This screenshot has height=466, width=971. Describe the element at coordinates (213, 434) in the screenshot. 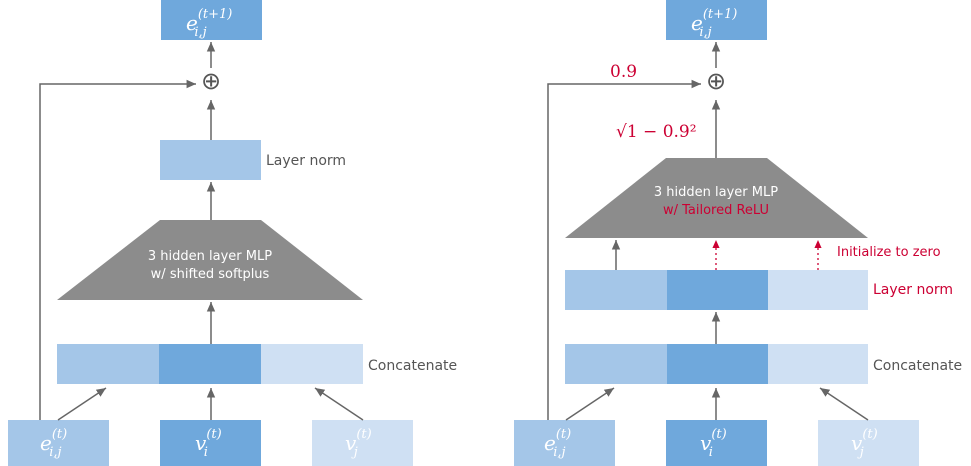

I see `left-input-vi-sup: (t)` at that location.